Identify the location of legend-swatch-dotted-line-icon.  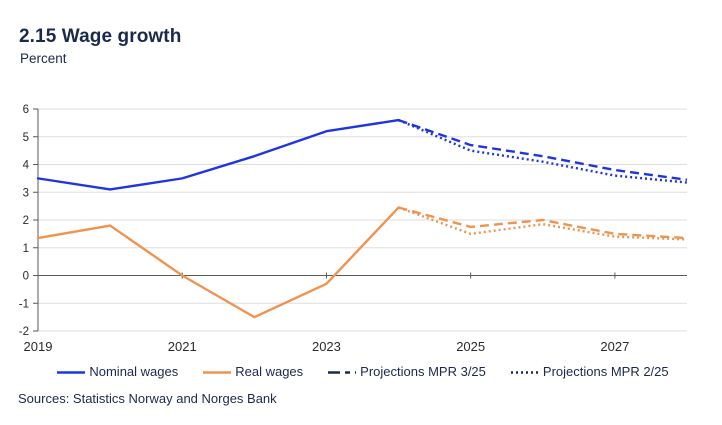
(524, 372).